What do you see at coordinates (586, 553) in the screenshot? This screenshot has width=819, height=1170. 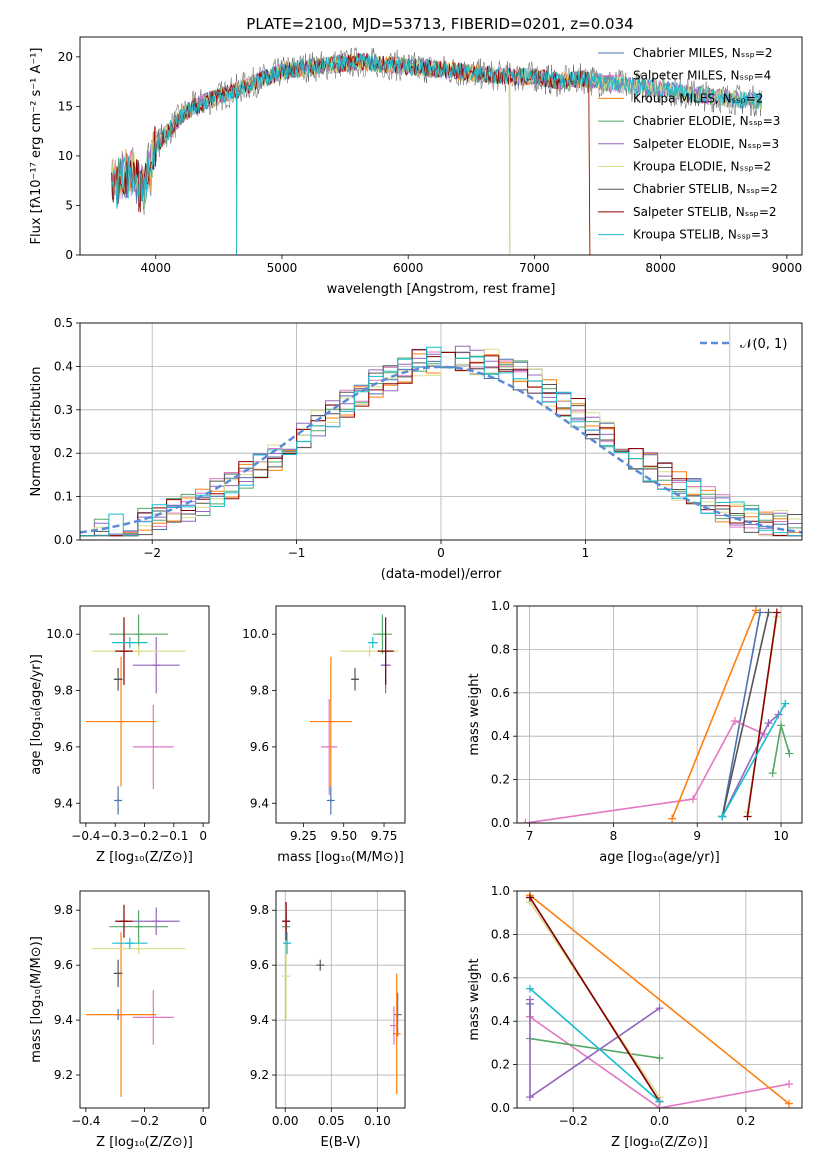 I see `x-tick-label: 1` at bounding box center [586, 553].